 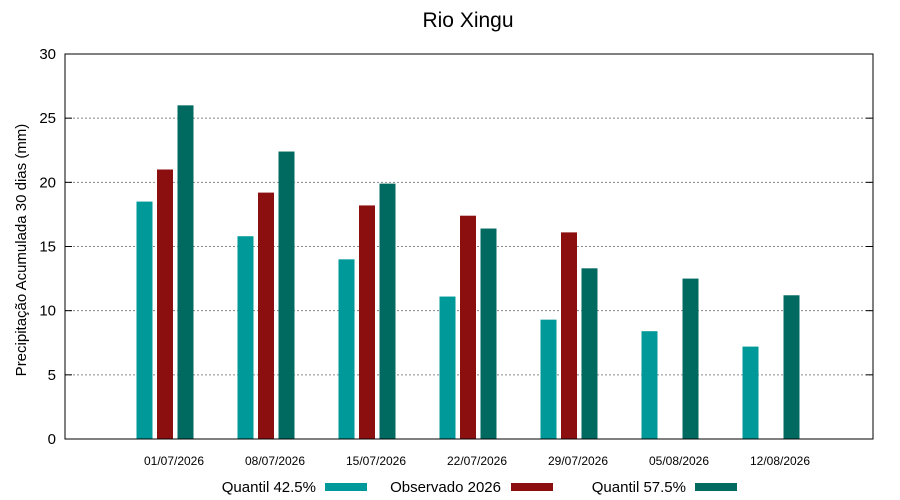 I want to click on x-tick-label: 22/07/2026, so click(x=477, y=461).